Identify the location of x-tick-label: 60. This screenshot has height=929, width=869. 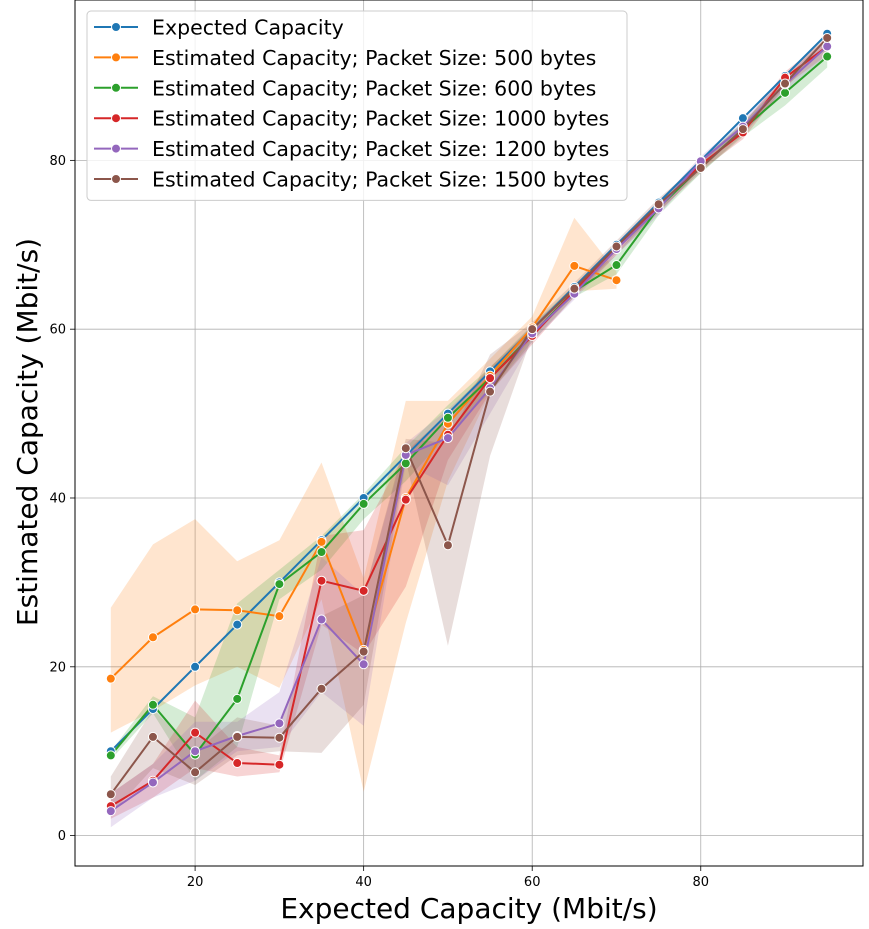
(532, 882).